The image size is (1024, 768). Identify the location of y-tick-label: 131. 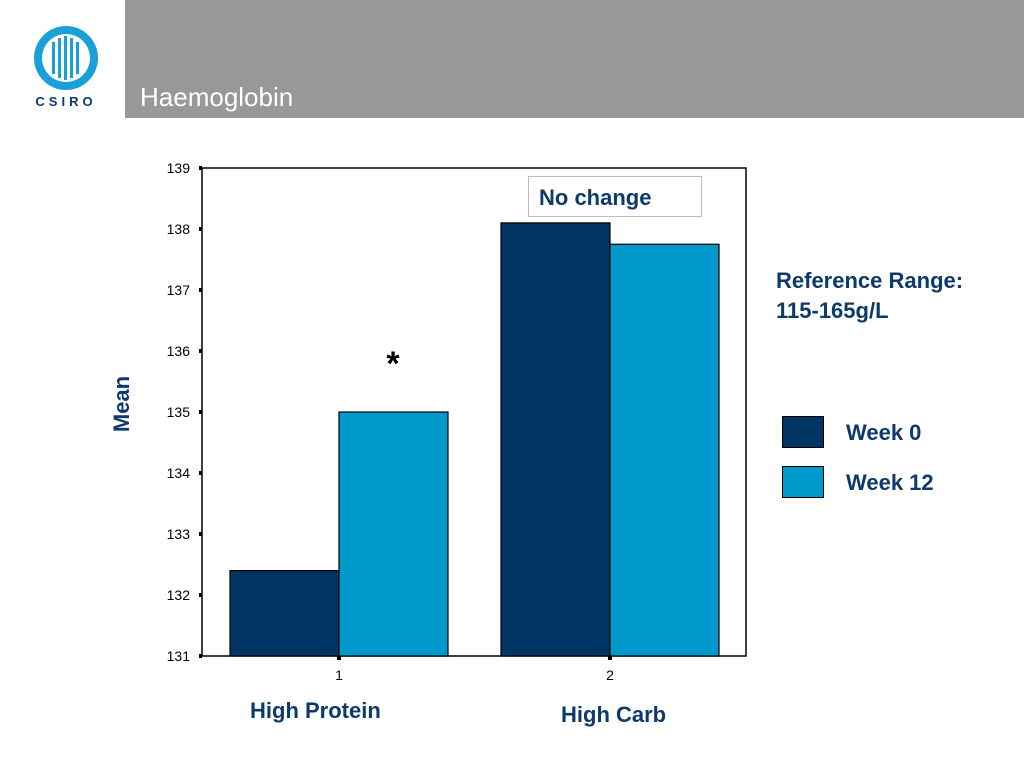
(179, 656).